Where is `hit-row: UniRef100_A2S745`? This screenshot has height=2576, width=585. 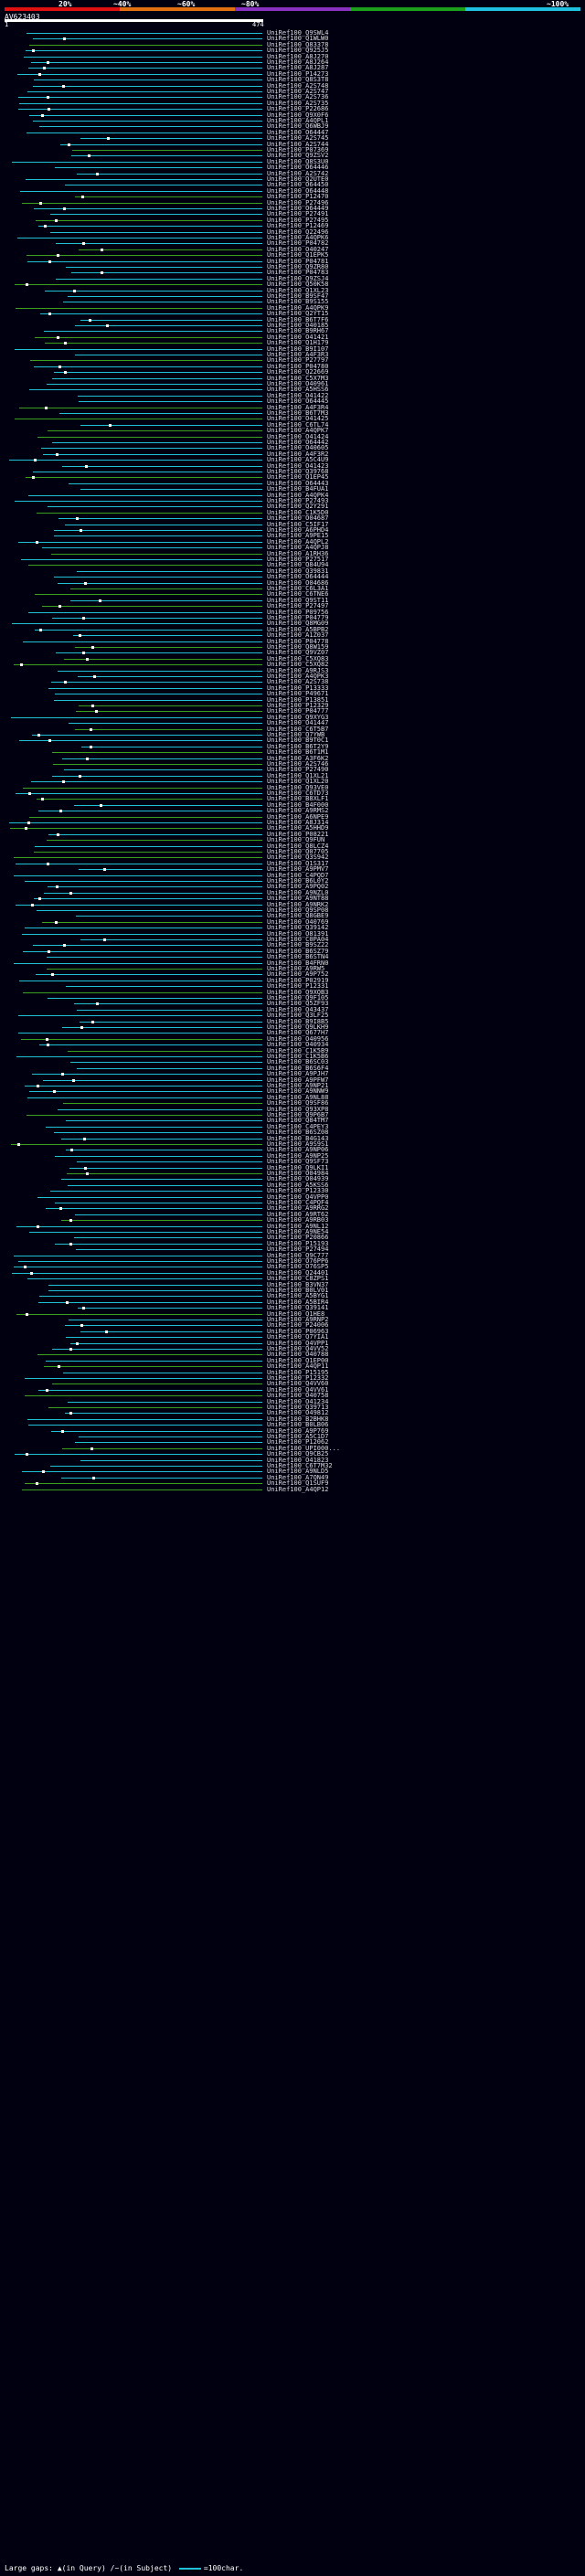 hit-row: UniRef100_A2S745 is located at coordinates (293, 138).